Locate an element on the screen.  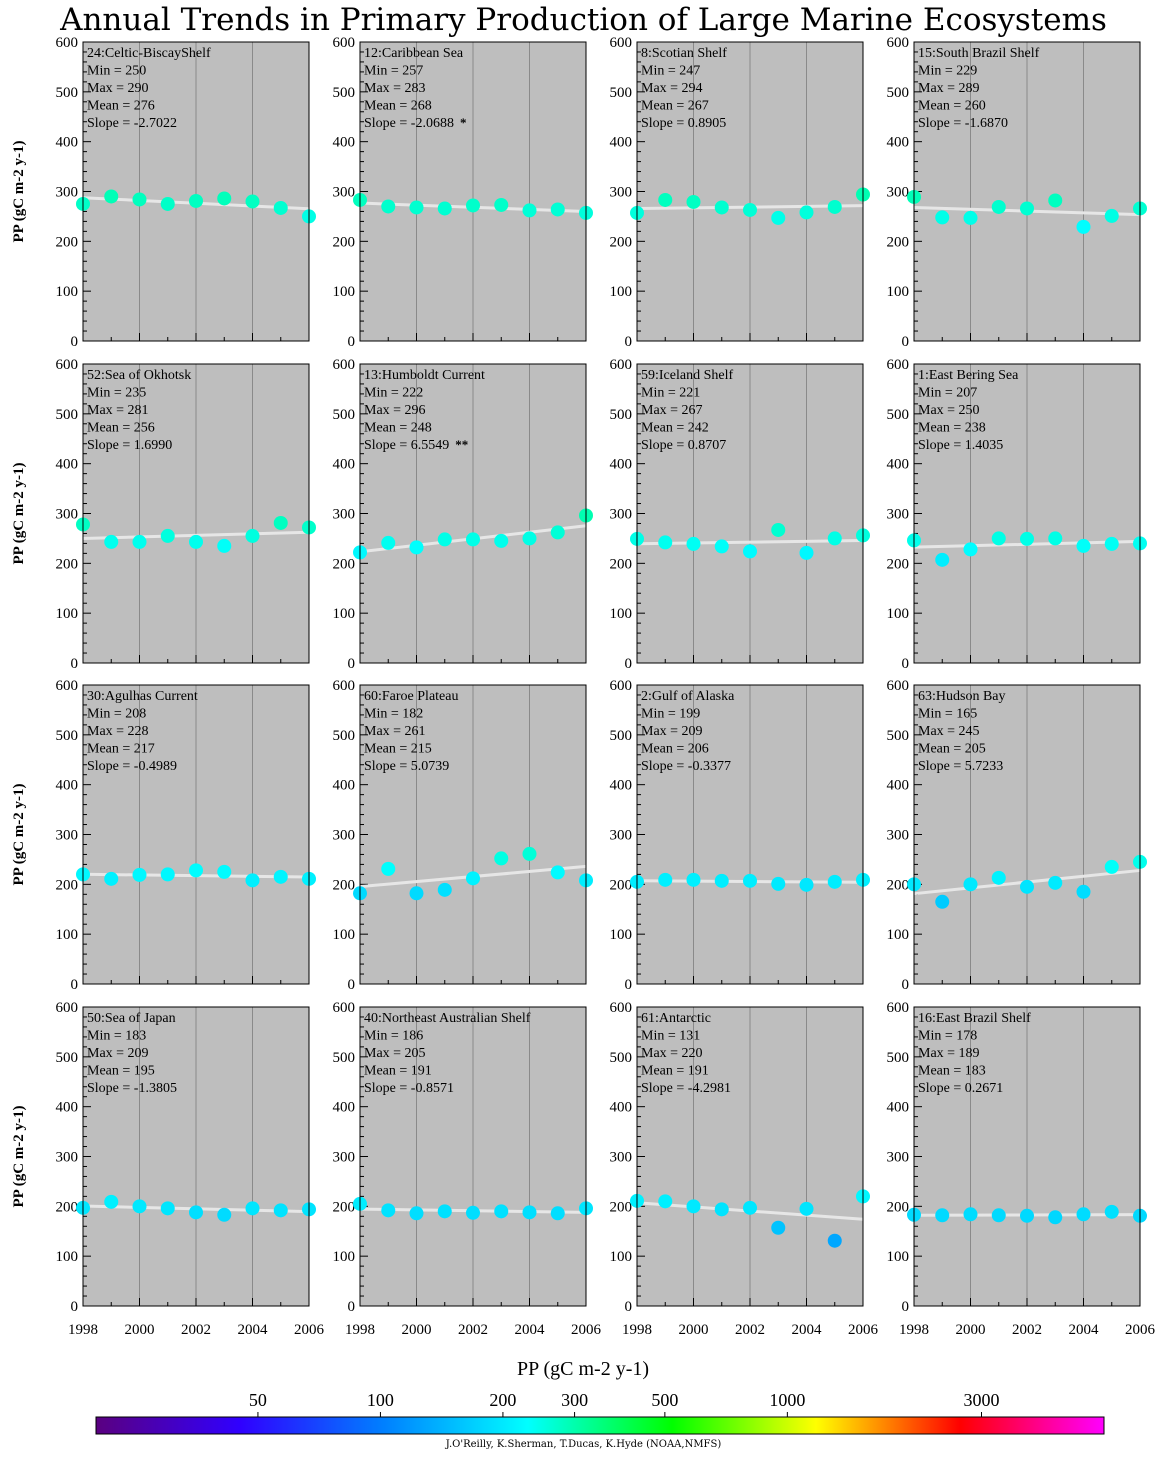
x-tick-label: 2000 is located at coordinates (417, 1330).